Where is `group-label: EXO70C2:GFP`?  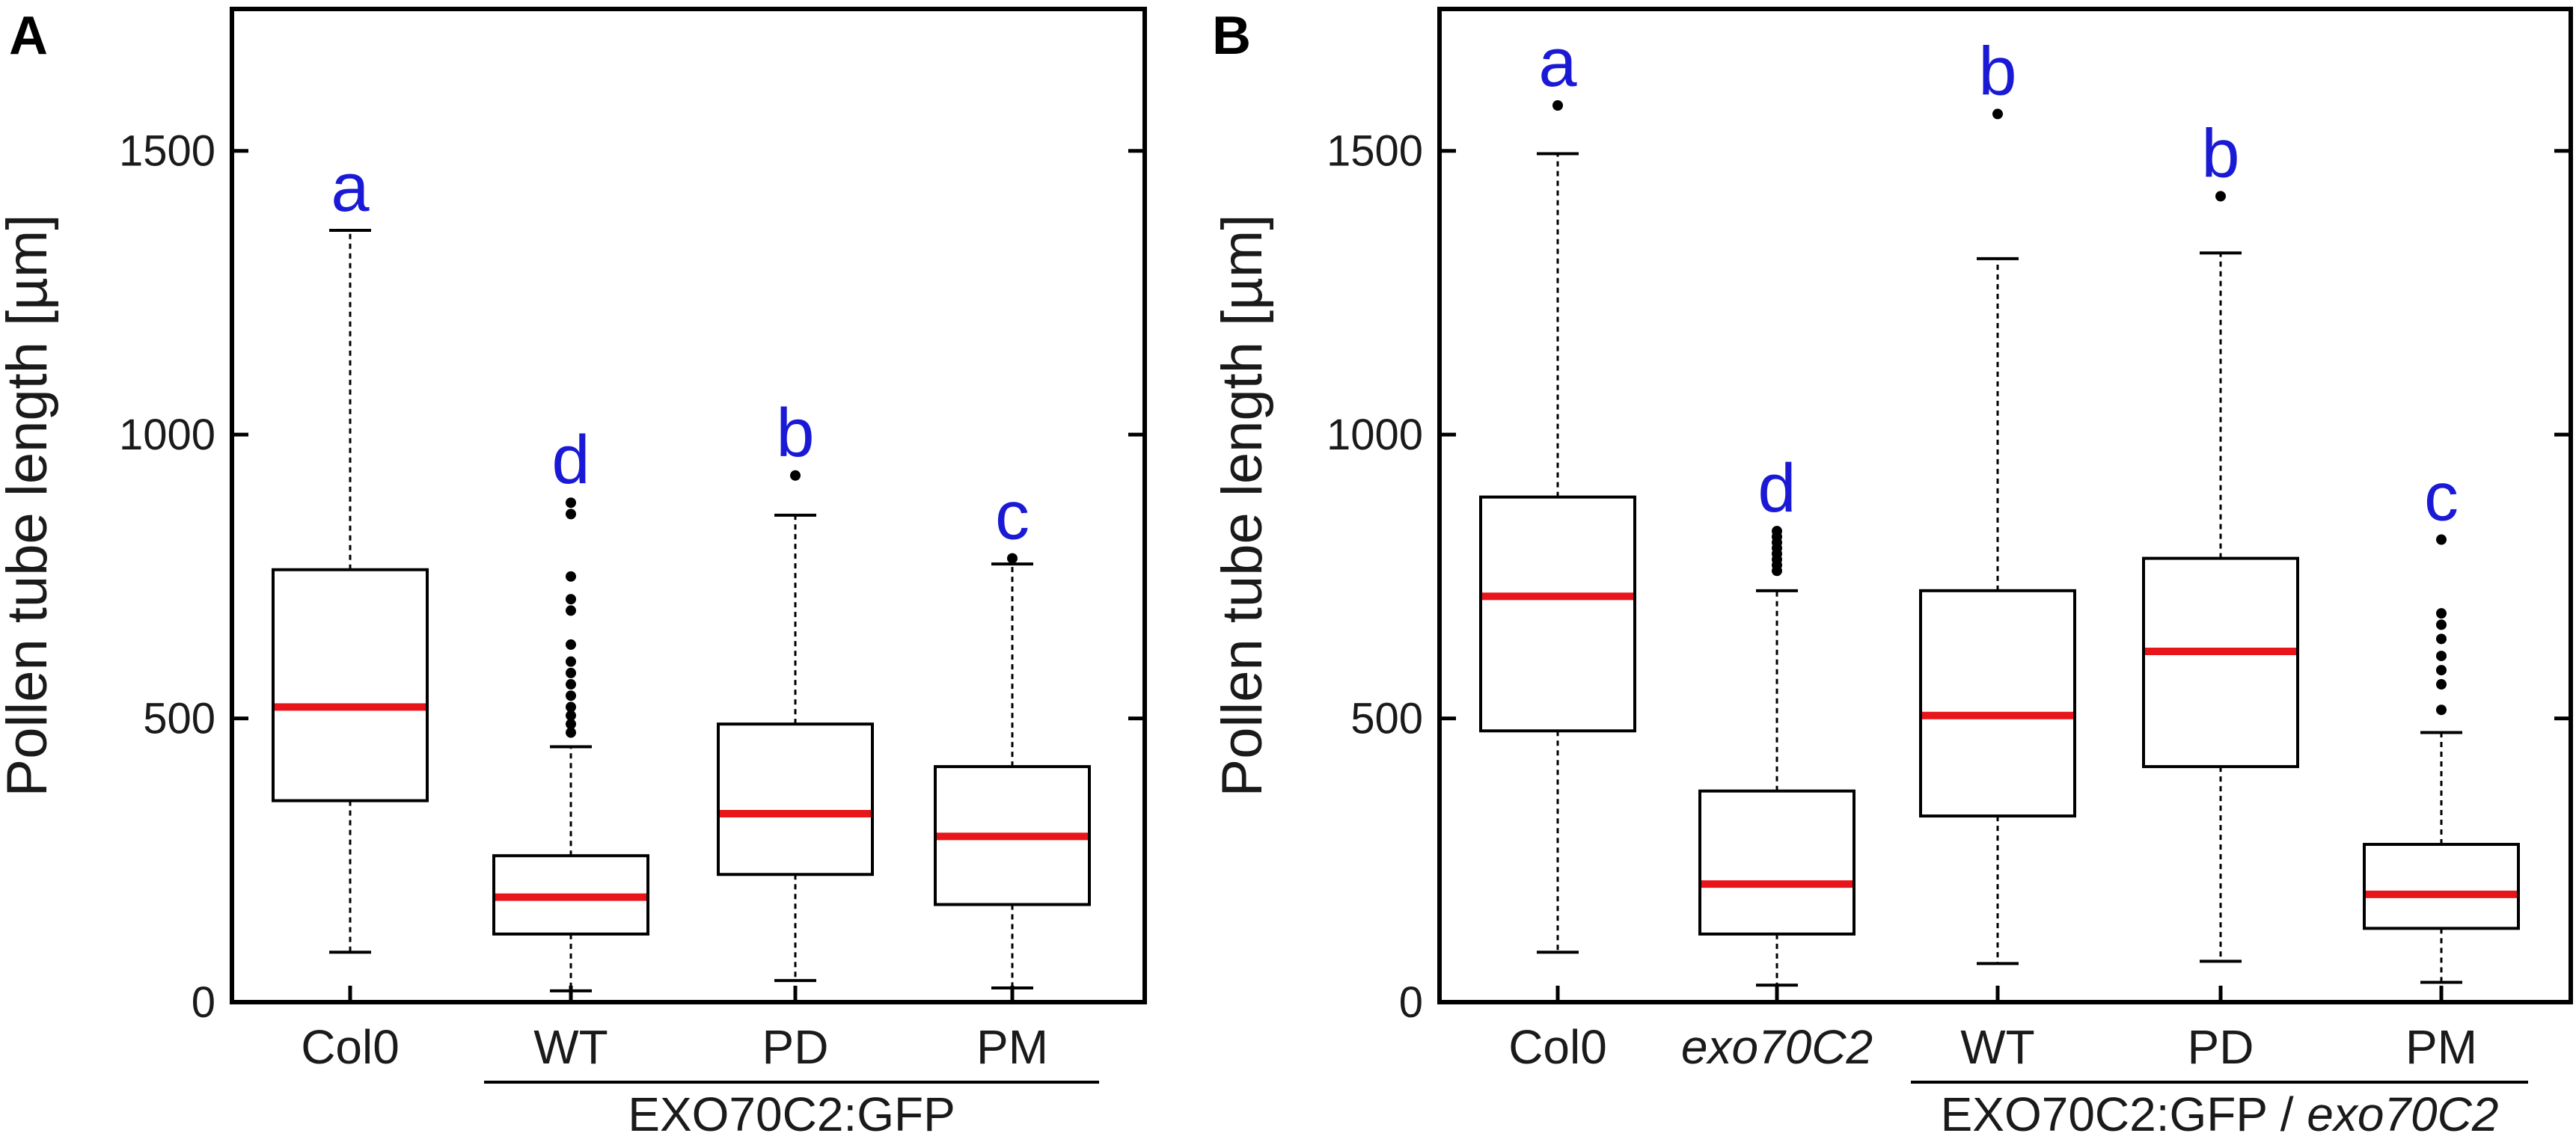 group-label: EXO70C2:GFP is located at coordinates (792, 1113).